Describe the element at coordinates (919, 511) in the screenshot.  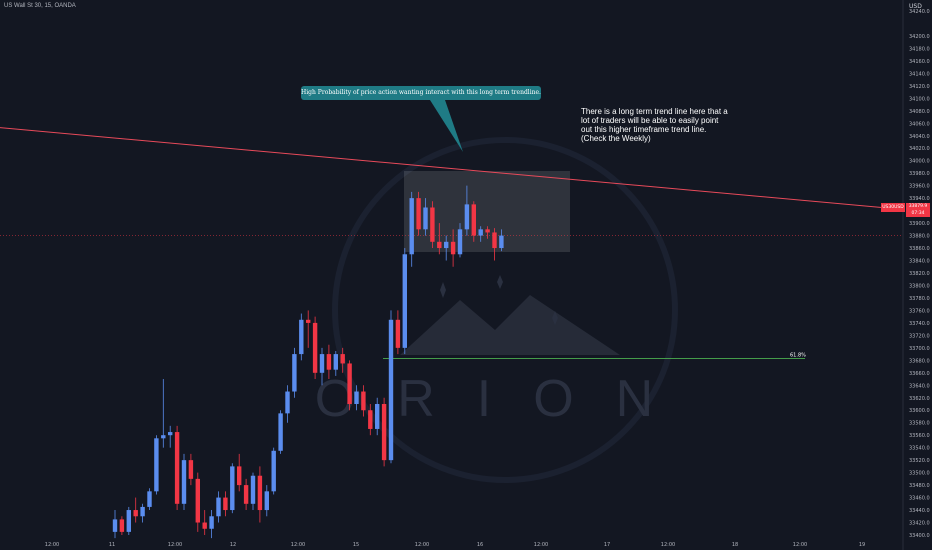
I see `price-tick-label: 33440.0` at that location.